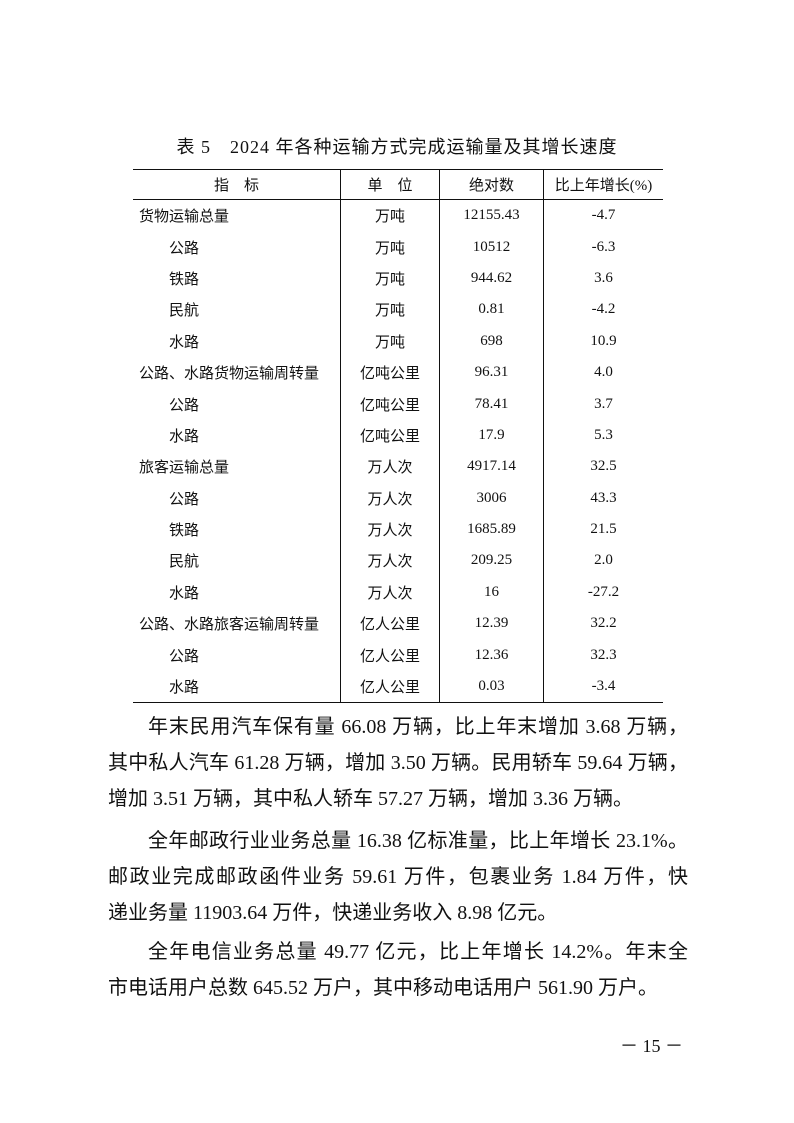 The image size is (794, 1123). Describe the element at coordinates (603, 529) in the screenshot. I see `cell-growth: 21.5` at that location.